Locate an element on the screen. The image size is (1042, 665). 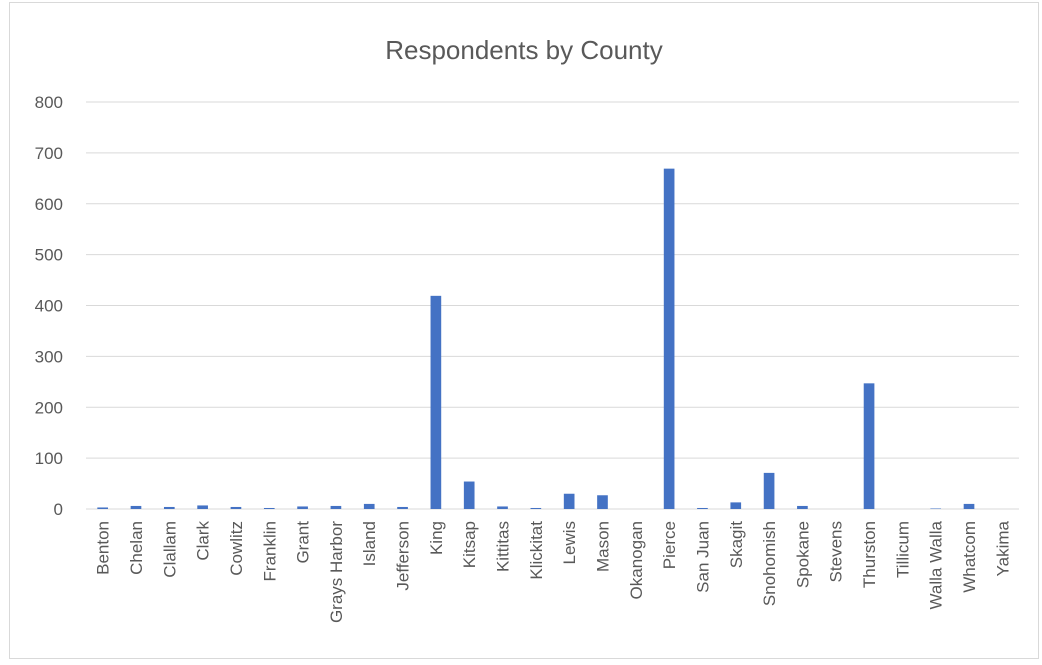
bar-thurston is located at coordinates (869, 446).